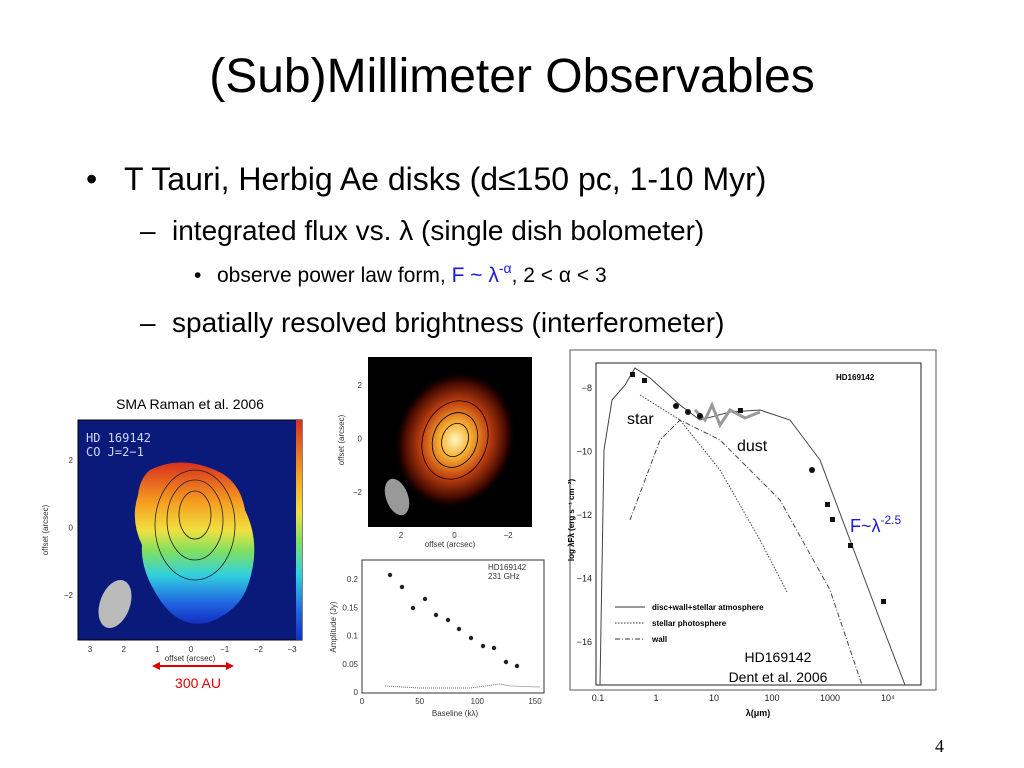 This screenshot has height=768, width=1024. Describe the element at coordinates (727, 415) in the screenshot. I see `spectrum` at that location.